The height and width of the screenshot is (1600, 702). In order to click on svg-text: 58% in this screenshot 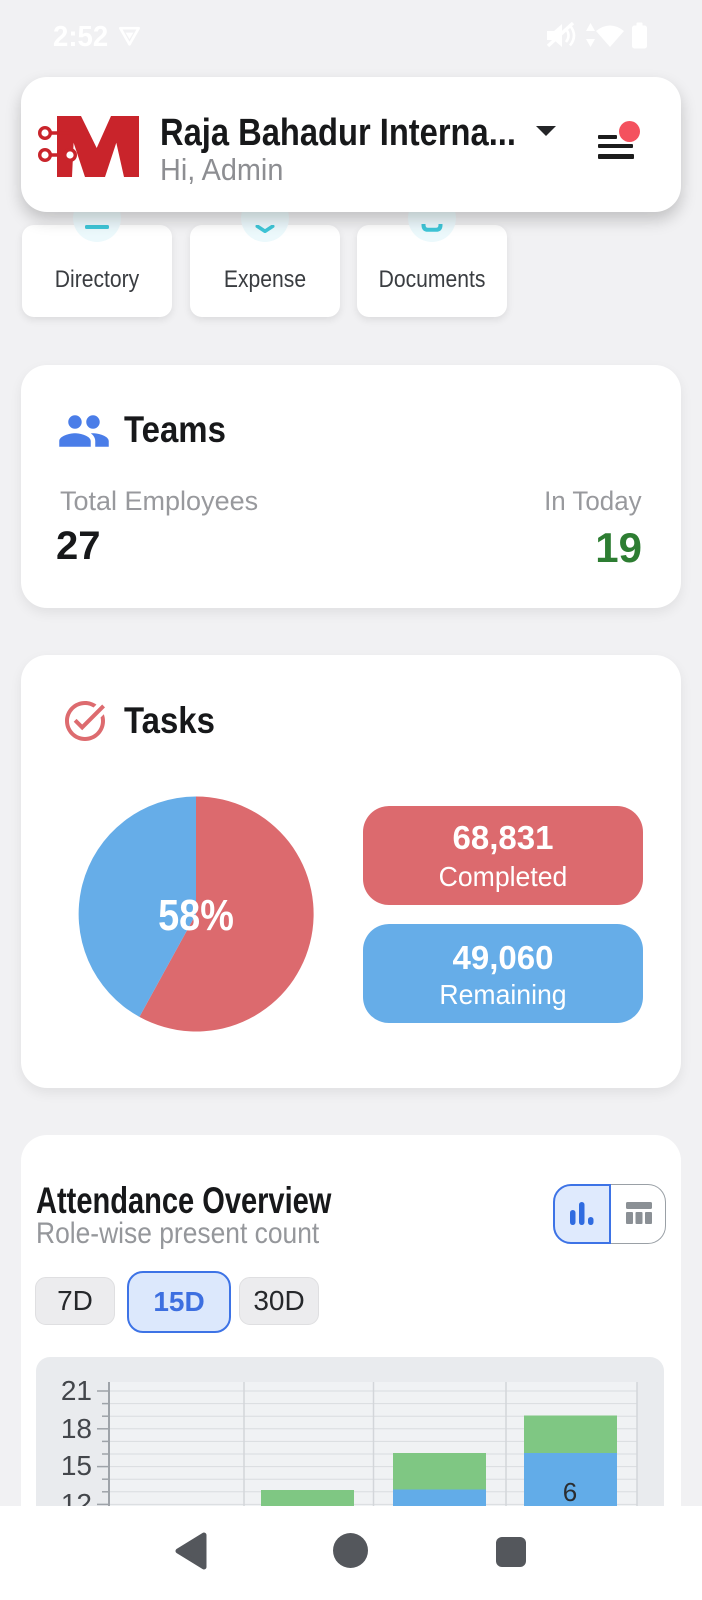, I will do `click(196, 914)`.